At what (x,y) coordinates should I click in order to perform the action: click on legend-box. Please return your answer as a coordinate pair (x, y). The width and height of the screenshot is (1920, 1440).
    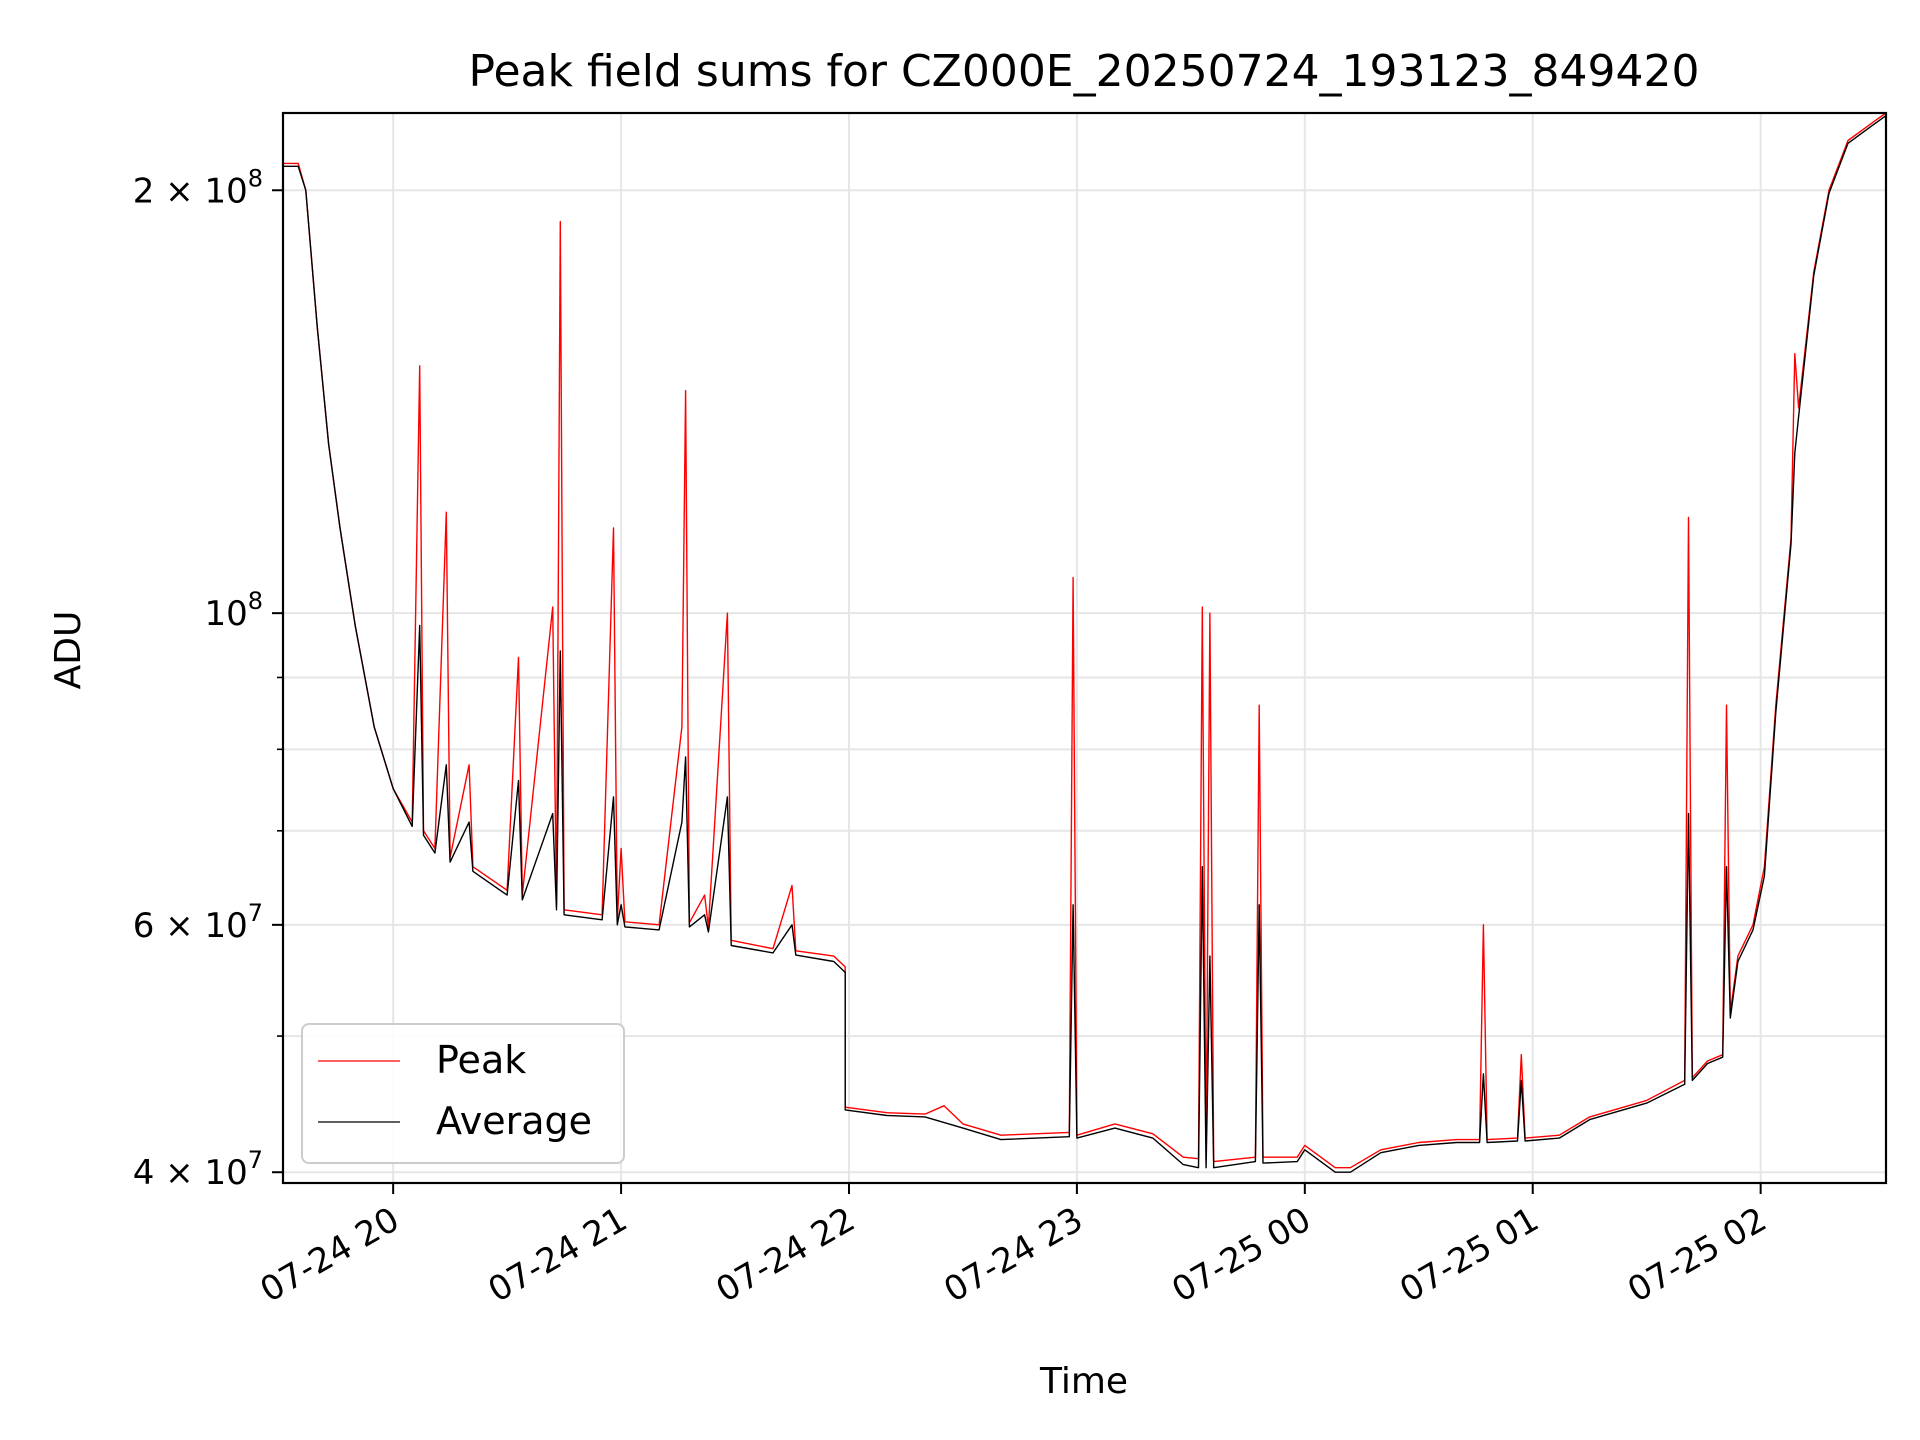
    Looking at the image, I should click on (463, 1093).